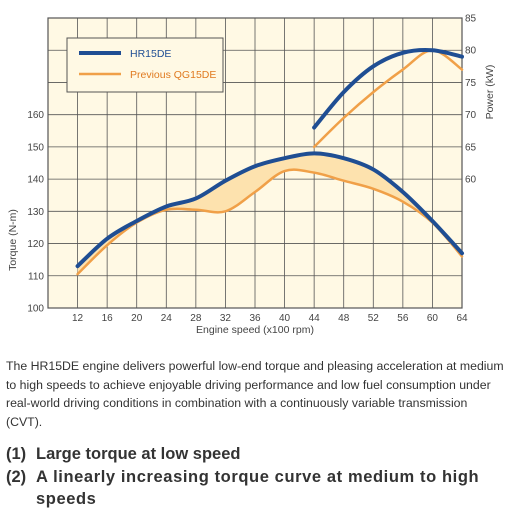 This screenshot has height=524, width=511. What do you see at coordinates (315, 318) in the screenshot?
I see `x-tick-44: 44` at bounding box center [315, 318].